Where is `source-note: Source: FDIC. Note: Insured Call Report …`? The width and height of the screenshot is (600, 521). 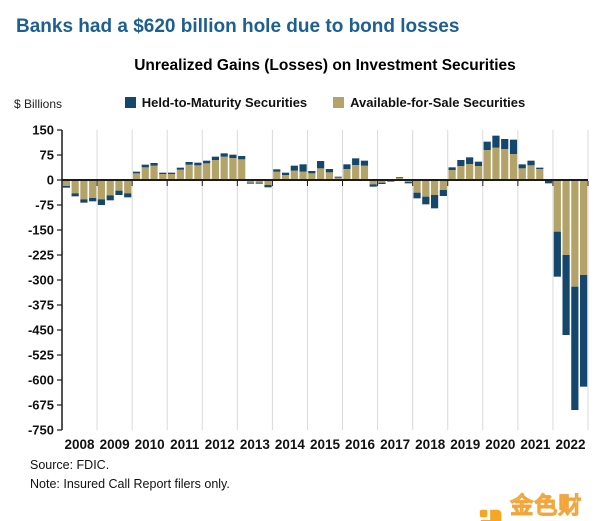
source-note: Source: FDIC. Note: Insured Call Report … is located at coordinates (130, 475).